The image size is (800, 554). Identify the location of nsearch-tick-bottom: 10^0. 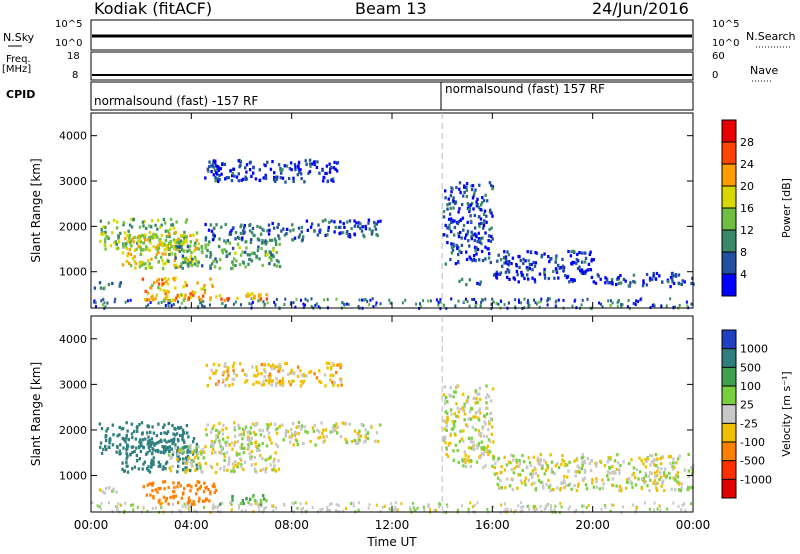
(726, 43).